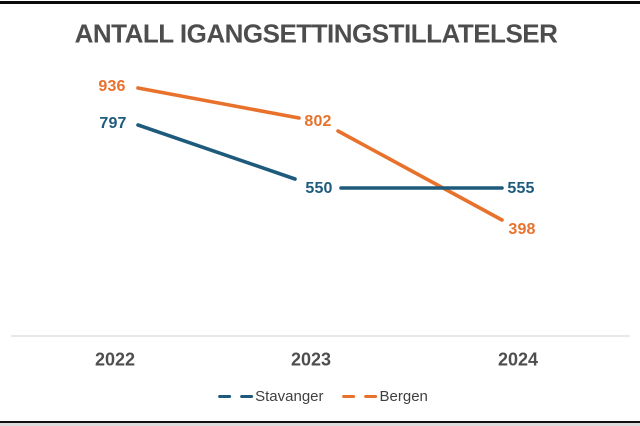 This screenshot has width=640, height=426. What do you see at coordinates (518, 359) in the screenshot?
I see `x-tick-2024: 2024` at bounding box center [518, 359].